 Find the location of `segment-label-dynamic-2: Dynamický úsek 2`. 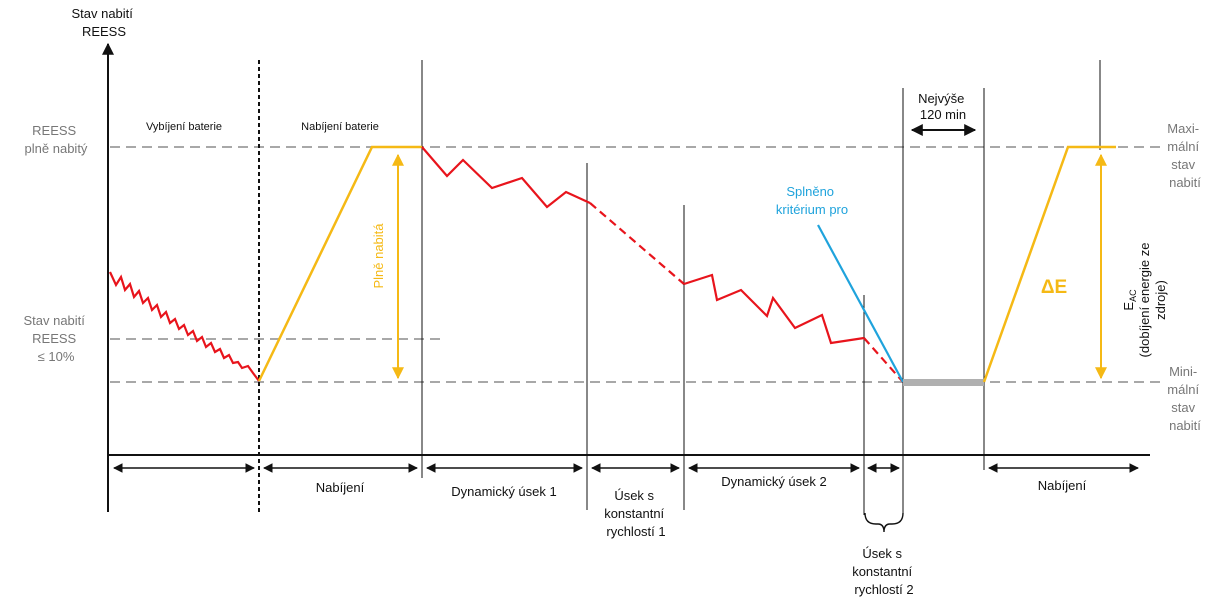

segment-label-dynamic-2: Dynamický úsek 2 is located at coordinates (773, 481).